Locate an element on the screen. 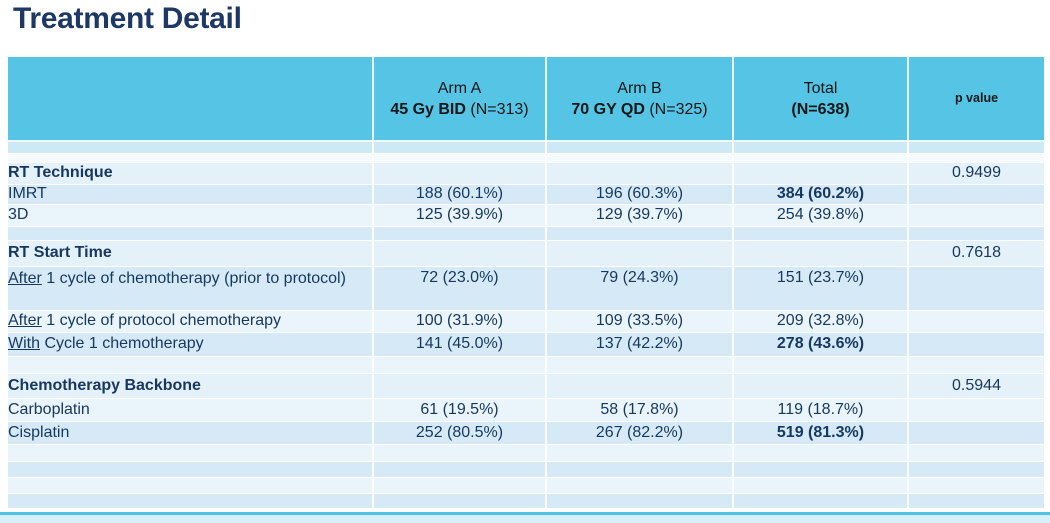 This screenshot has height=523, width=1050. footer-accent-band is located at coordinates (525, 519).